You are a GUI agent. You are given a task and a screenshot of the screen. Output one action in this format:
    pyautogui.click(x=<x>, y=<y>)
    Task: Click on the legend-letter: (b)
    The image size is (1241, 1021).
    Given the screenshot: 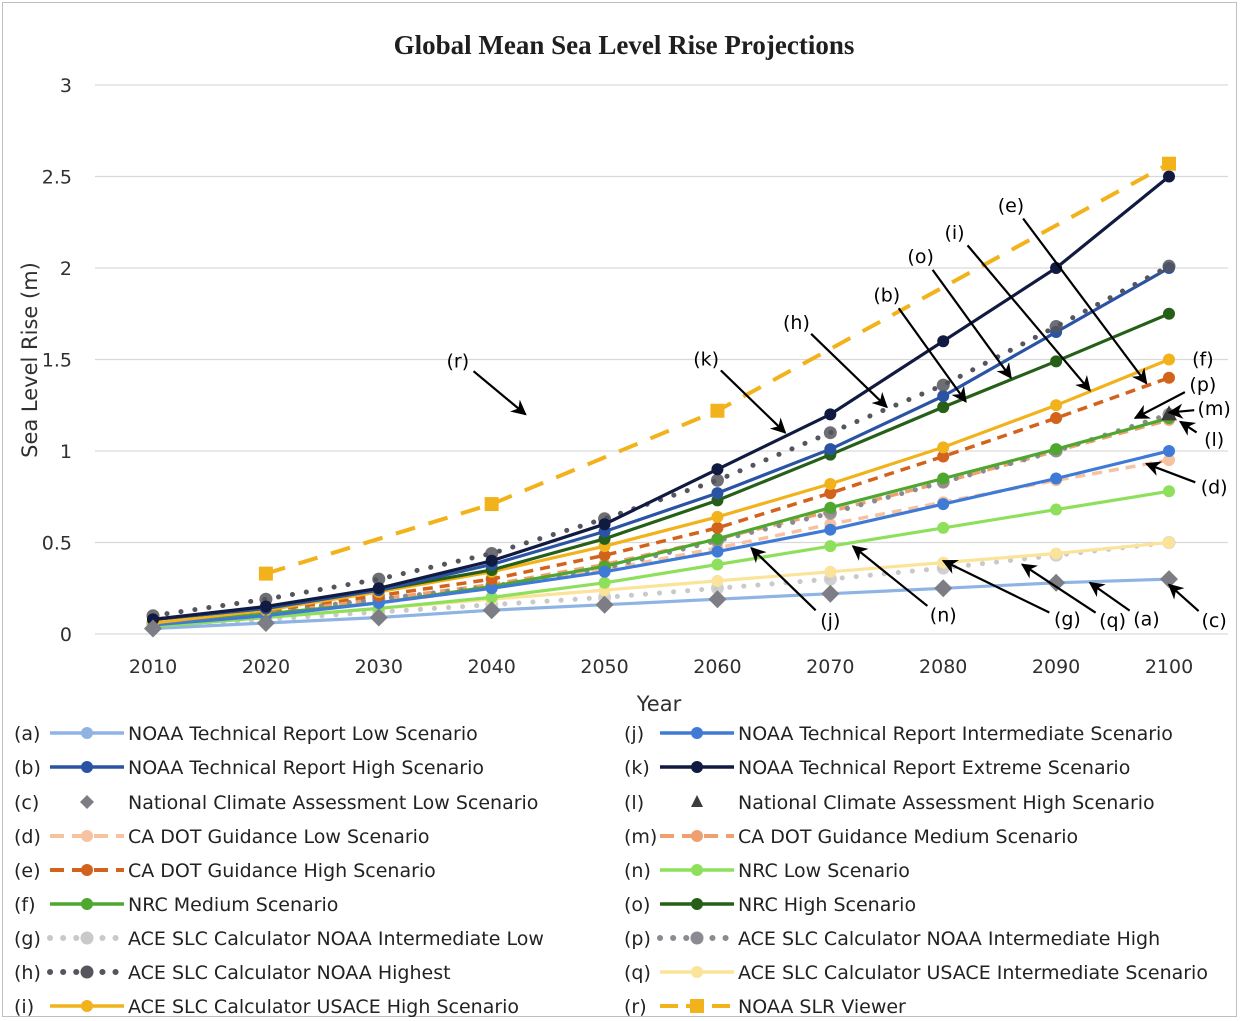 What is the action you would take?
    pyautogui.click(x=27, y=768)
    